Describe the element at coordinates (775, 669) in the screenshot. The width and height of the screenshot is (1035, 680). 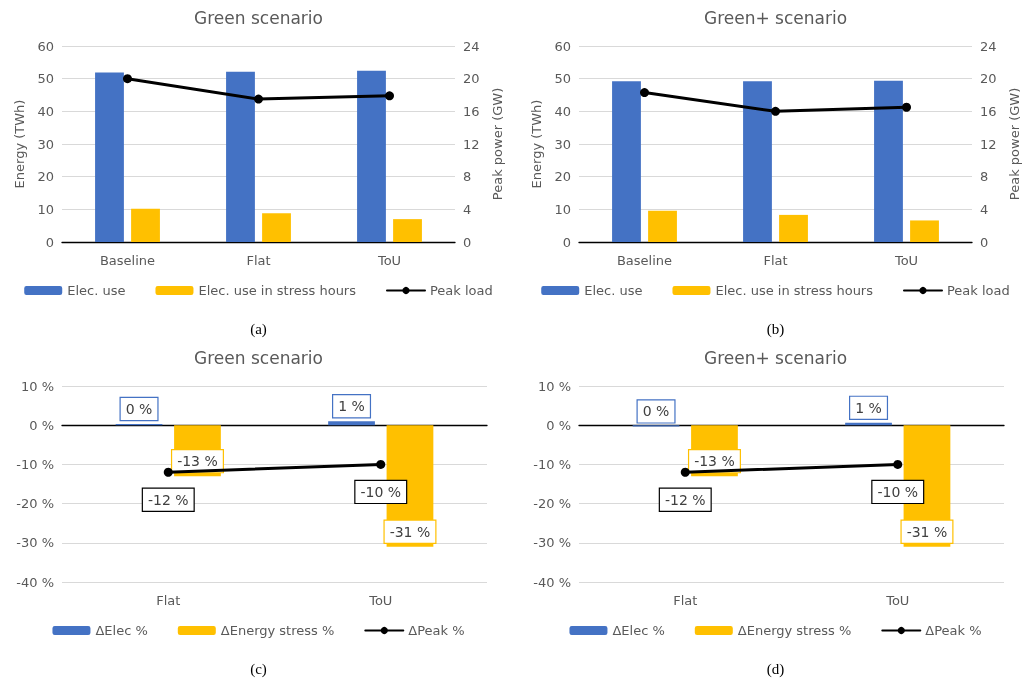
I see `text: (d)` at that location.